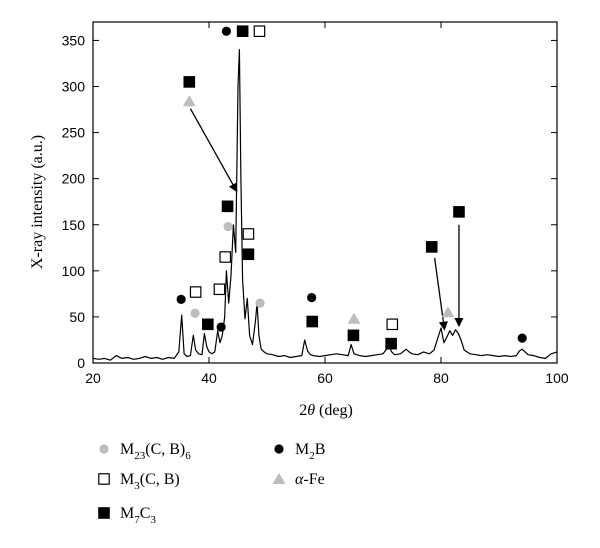  What do you see at coordinates (209, 378) in the screenshot?
I see `x-tick-label: 40` at bounding box center [209, 378].